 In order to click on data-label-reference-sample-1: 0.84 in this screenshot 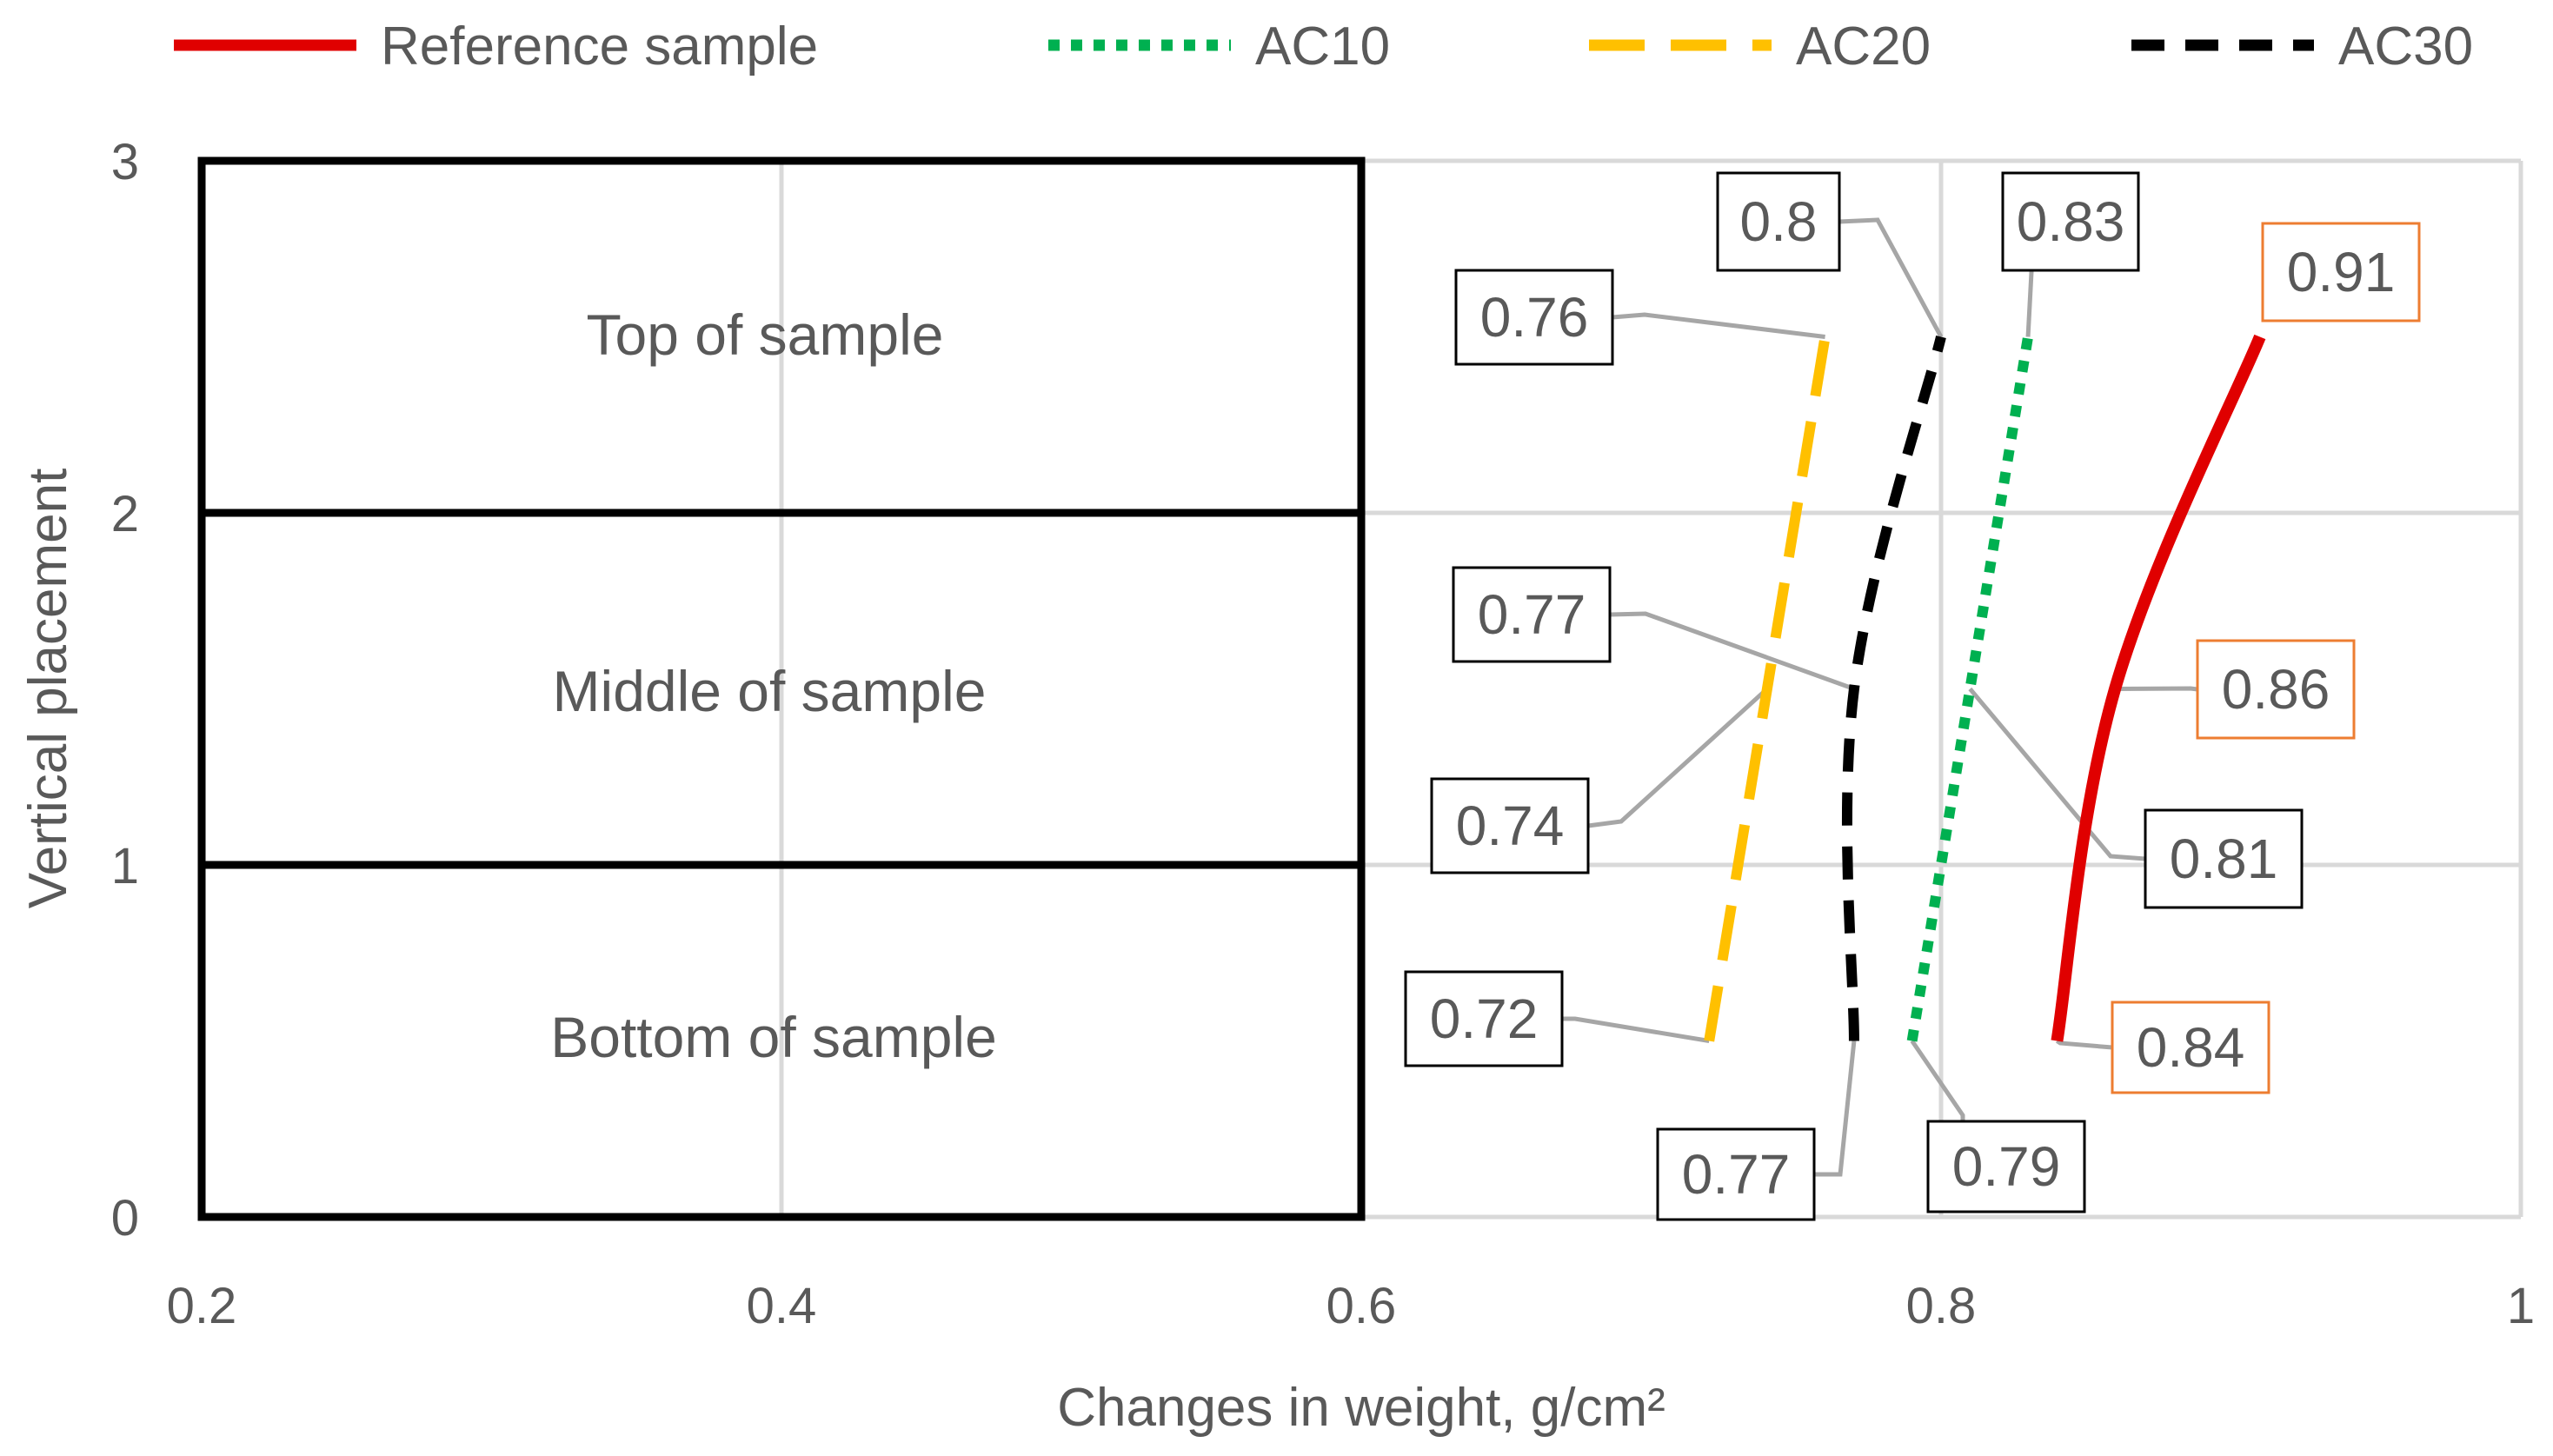, I will do `click(2190, 1047)`.